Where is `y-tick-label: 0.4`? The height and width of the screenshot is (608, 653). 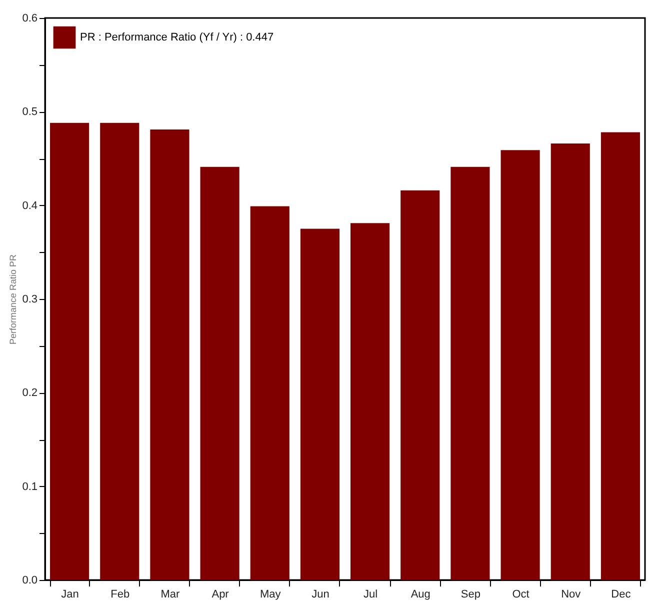 y-tick-label: 0.4 is located at coordinates (30, 206).